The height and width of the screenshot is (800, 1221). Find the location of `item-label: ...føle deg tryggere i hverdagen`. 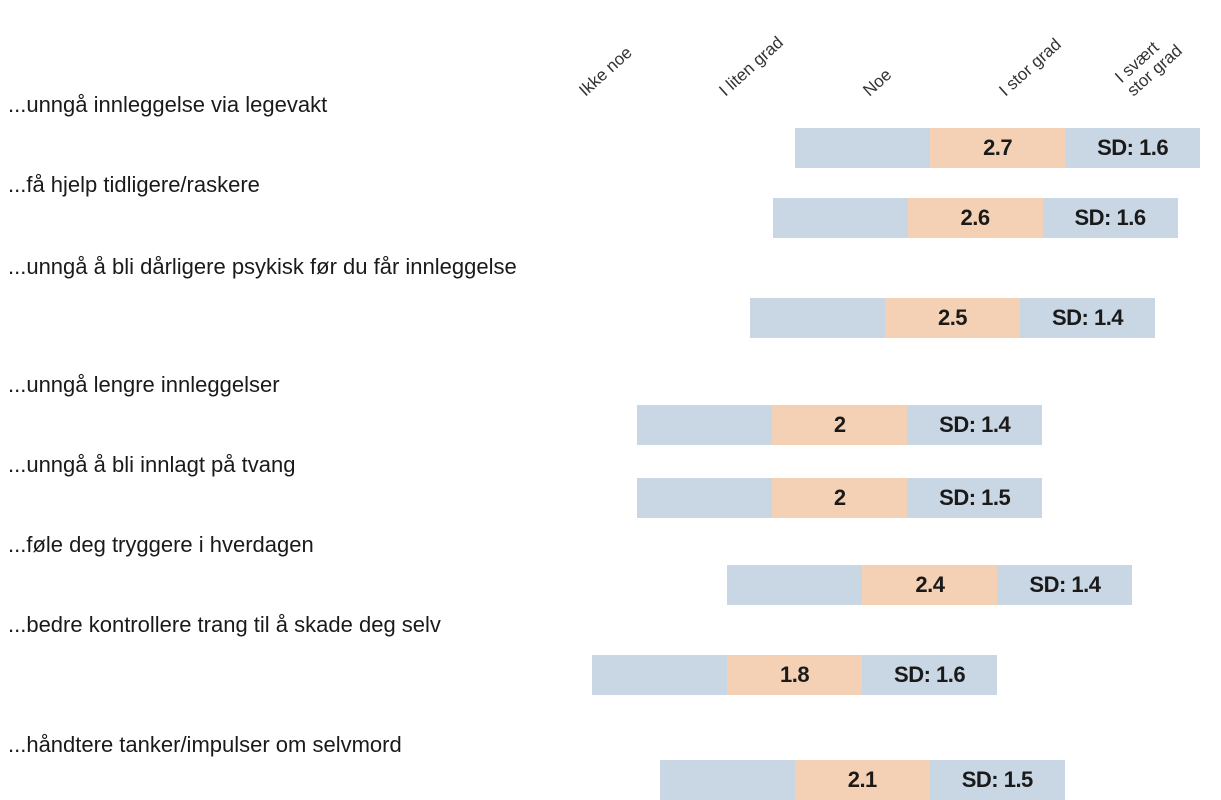

item-label: ...føle deg tryggere i hverdagen is located at coordinates (161, 544).